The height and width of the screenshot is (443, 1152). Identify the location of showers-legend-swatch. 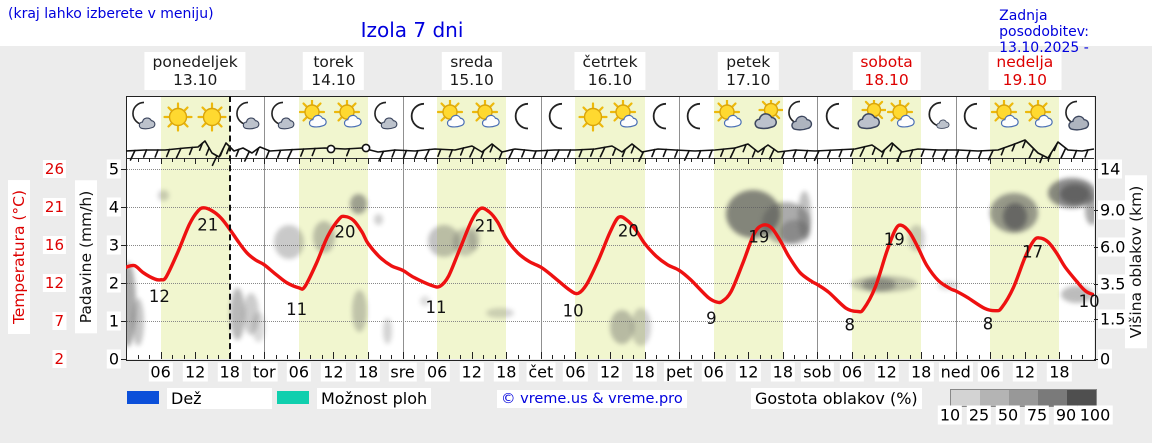
(293, 397).